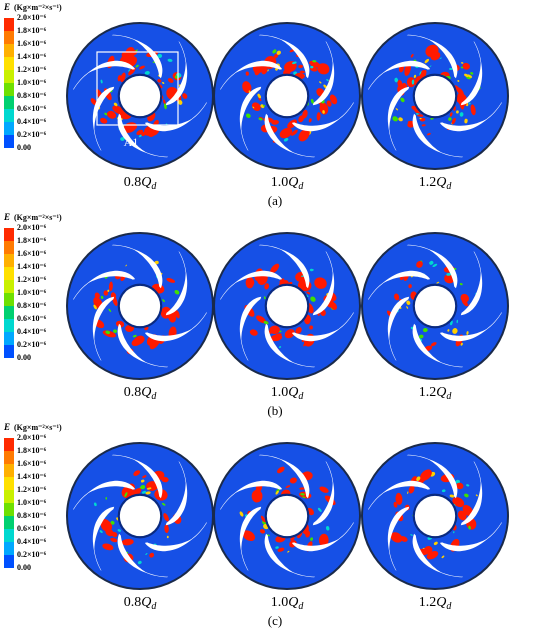 The width and height of the screenshot is (550, 633). Describe the element at coordinates (32, 82) in the screenshot. I see `legend-label: 1.0×10⁻⁶` at that location.